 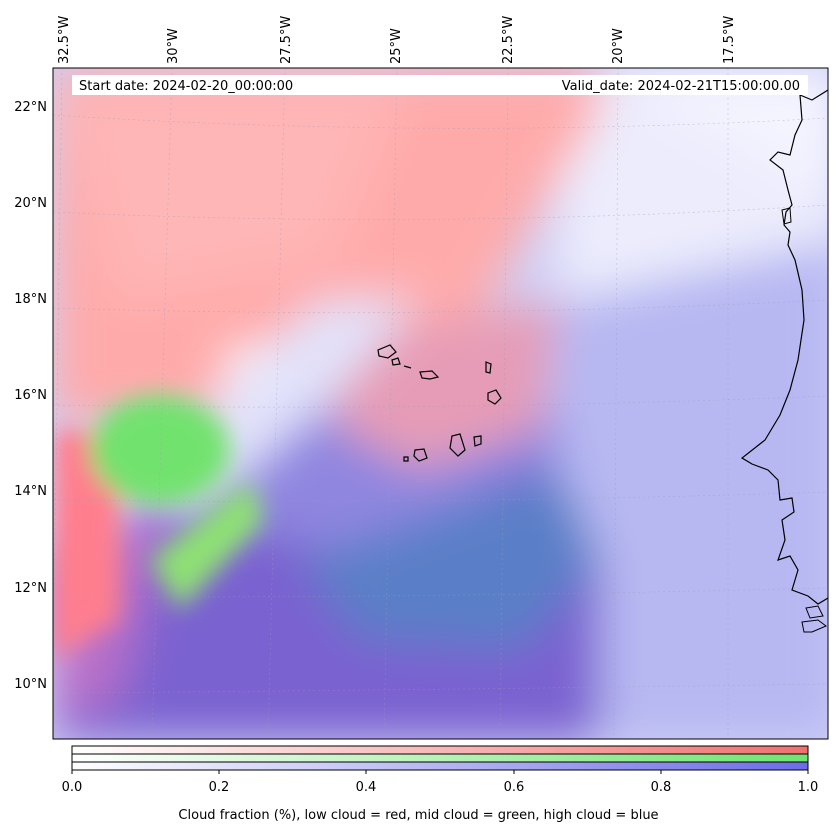 I want to click on latitude-labels: 22°N 20°N 18°N 16°N 14°N 12°N 10°N, so click(x=30, y=396).